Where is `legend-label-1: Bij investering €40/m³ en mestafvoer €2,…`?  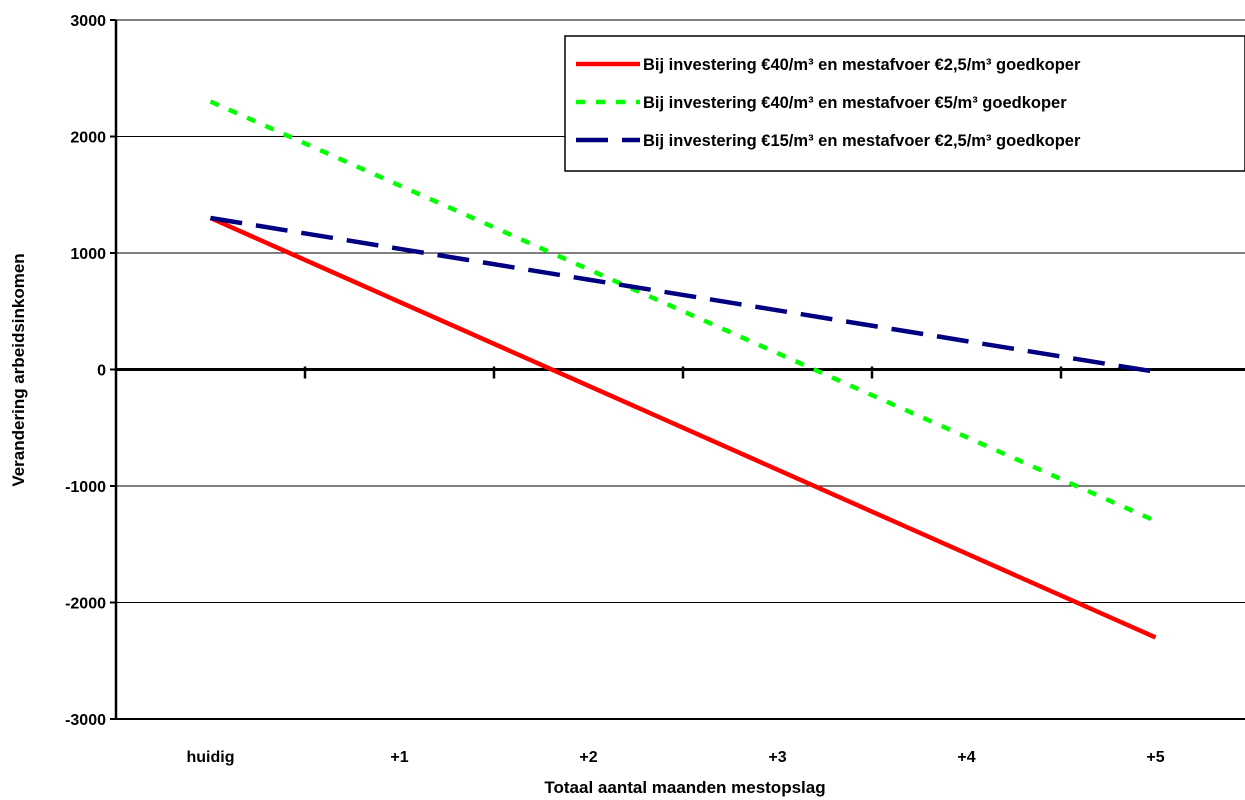 legend-label-1: Bij investering €40/m³ en mestafvoer €2,… is located at coordinates (862, 65).